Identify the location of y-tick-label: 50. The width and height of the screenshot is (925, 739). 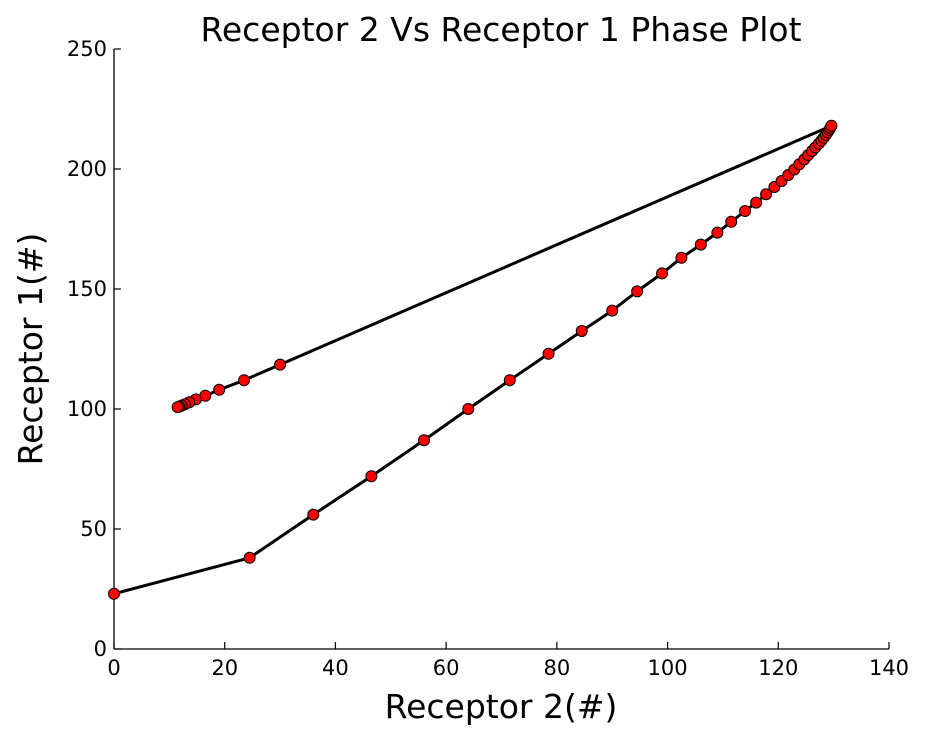
(93, 529).